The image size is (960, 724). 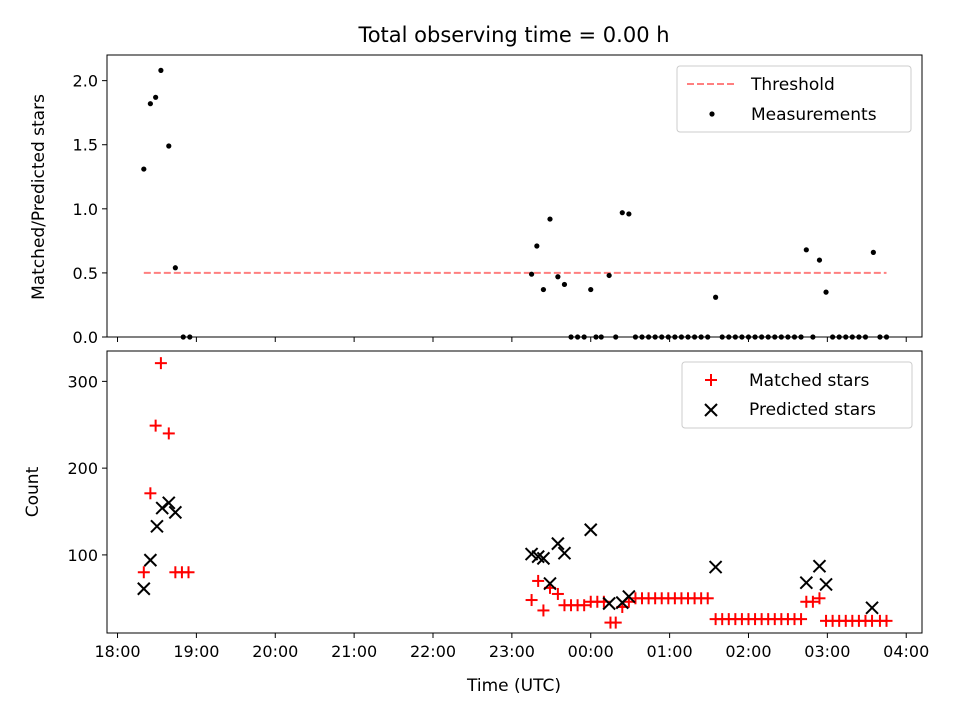 What do you see at coordinates (809, 381) in the screenshot?
I see `matched-stars-legend-label: Matched stars` at bounding box center [809, 381].